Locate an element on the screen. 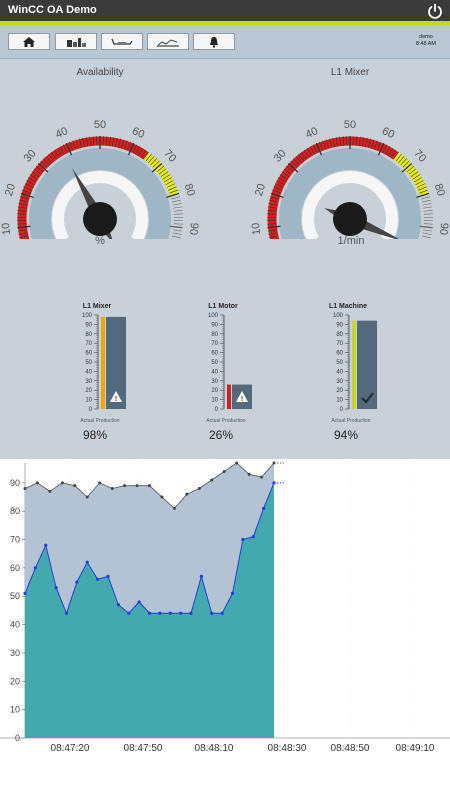  y-tick-label: 20 is located at coordinates (15, 681).